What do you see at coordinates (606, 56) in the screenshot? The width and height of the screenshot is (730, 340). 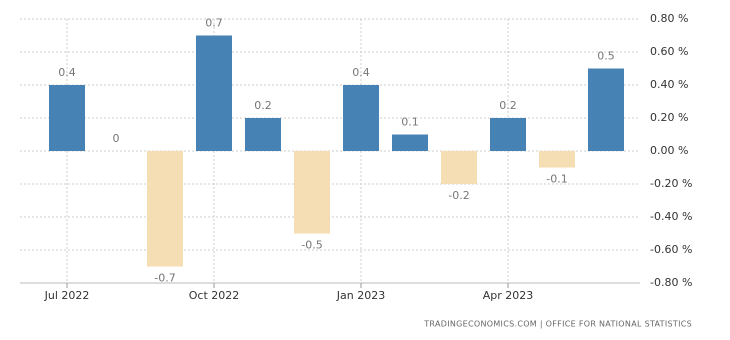 I see `value-label: 0.5` at bounding box center [606, 56].